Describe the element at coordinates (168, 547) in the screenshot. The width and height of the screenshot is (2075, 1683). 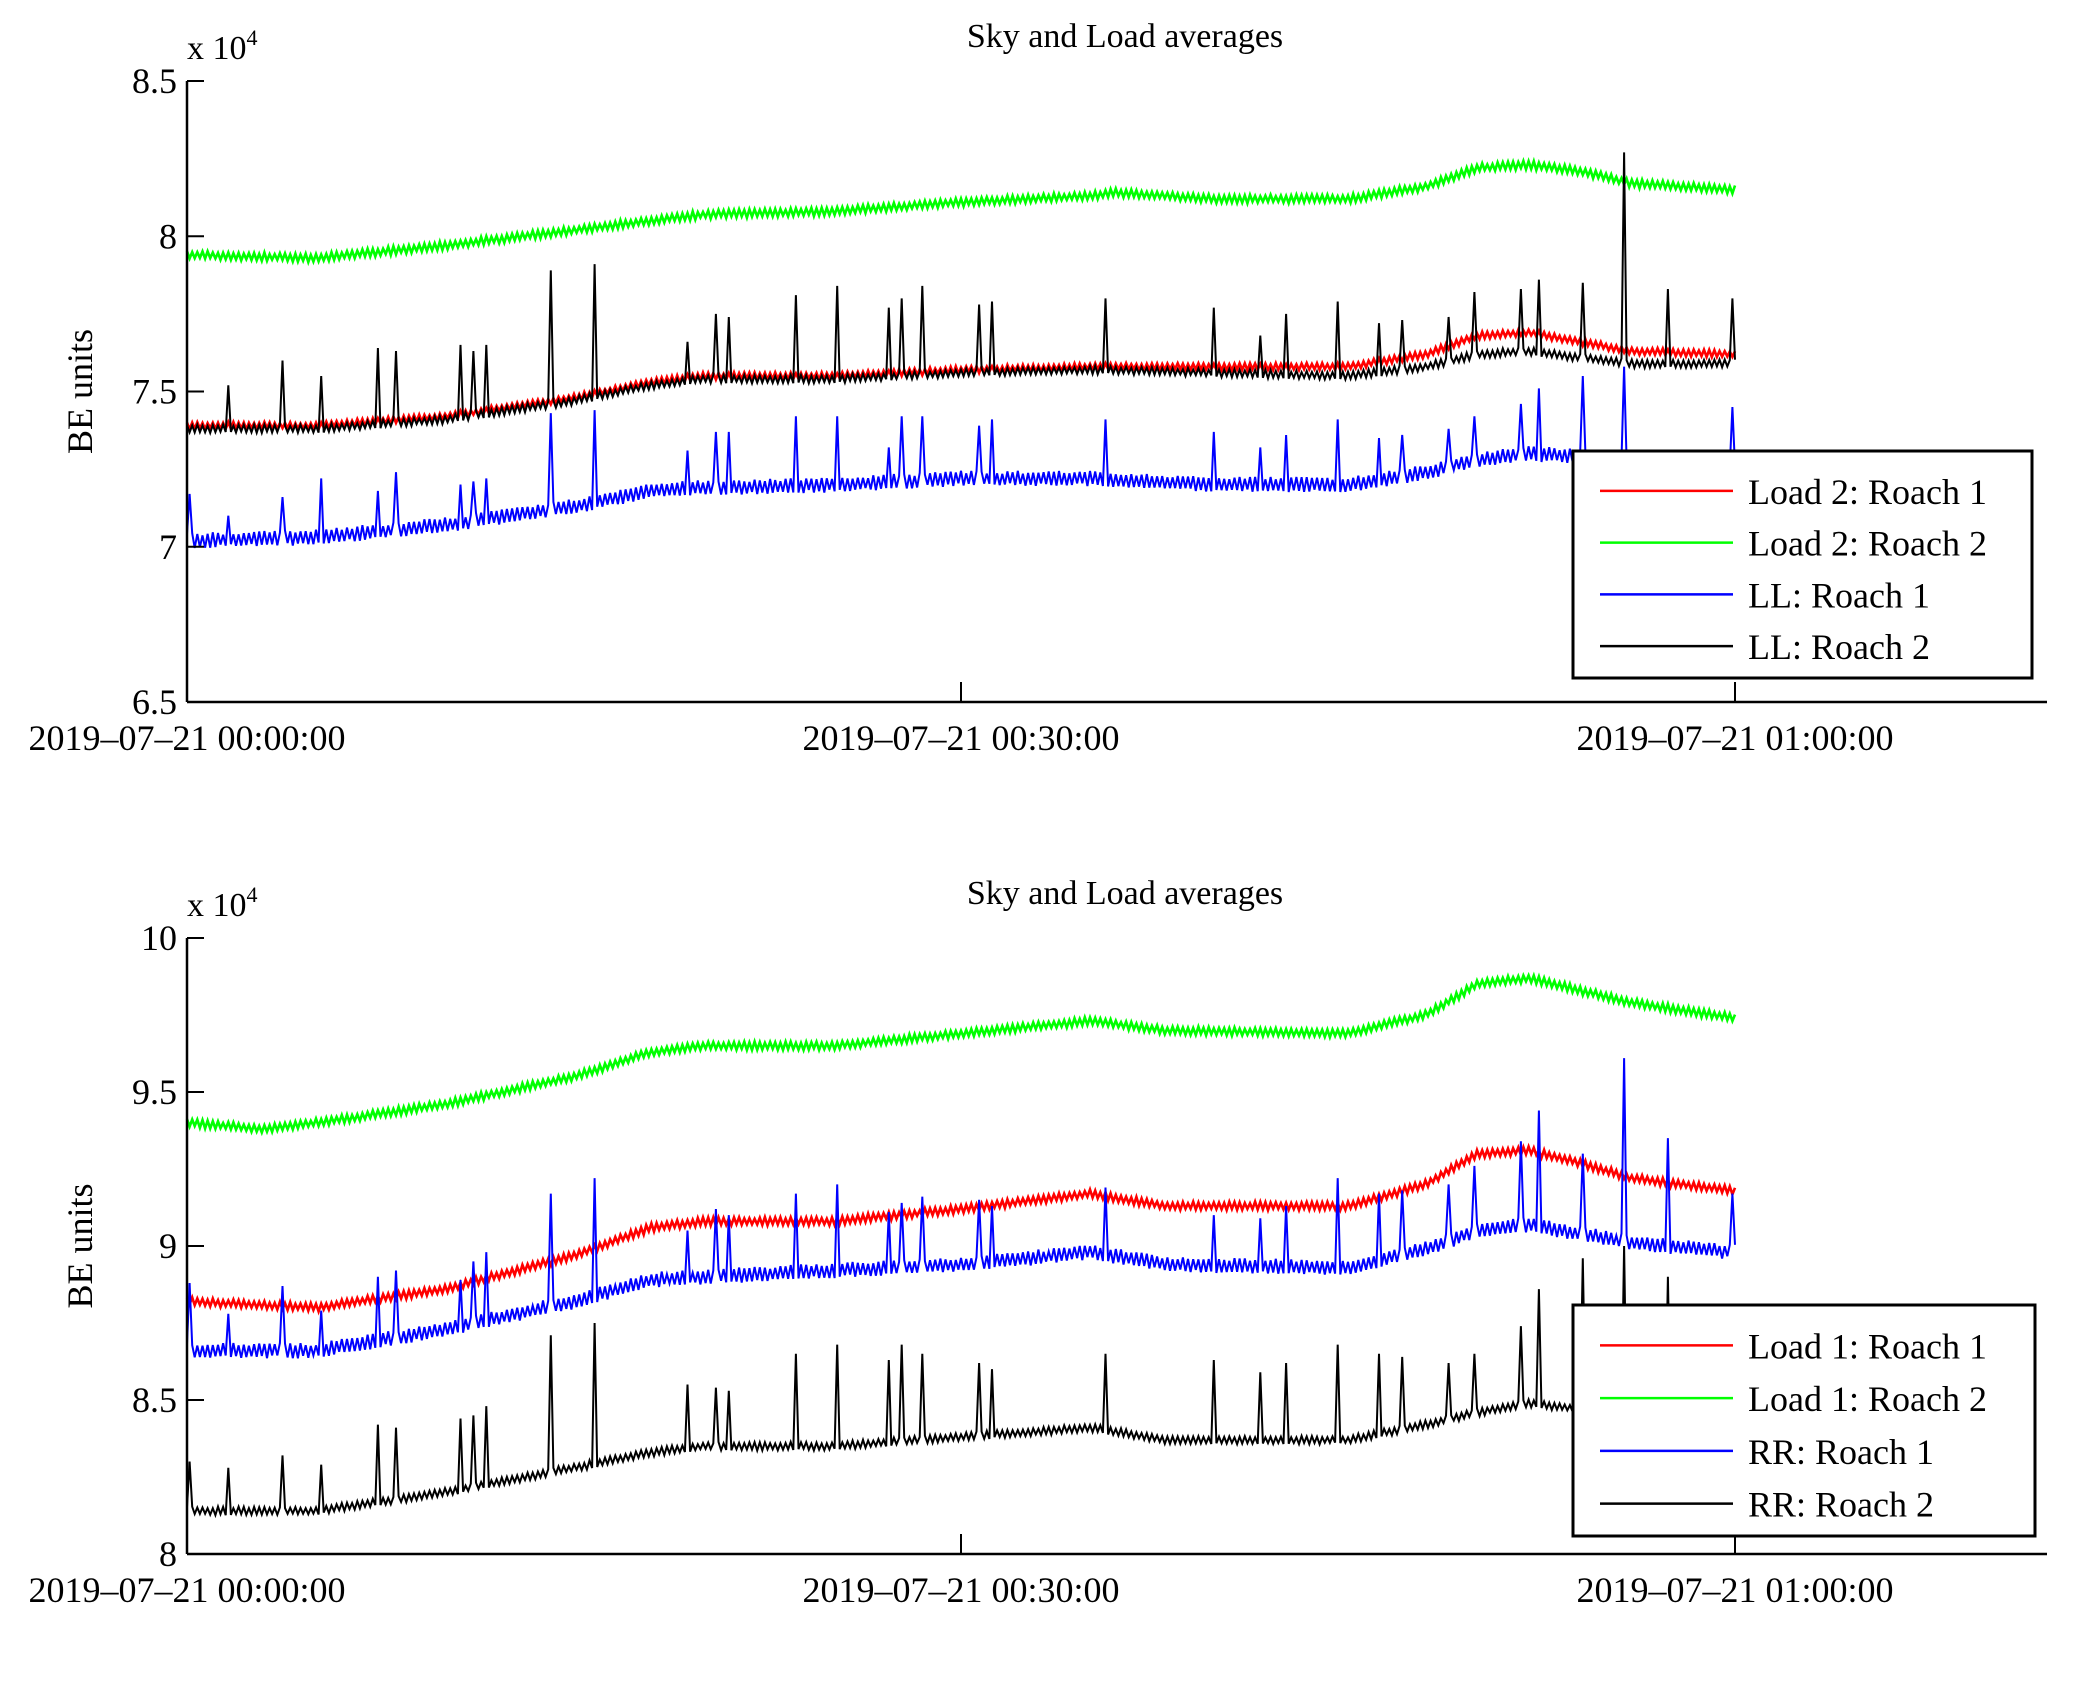
I see `y-tick-label: 7` at that location.